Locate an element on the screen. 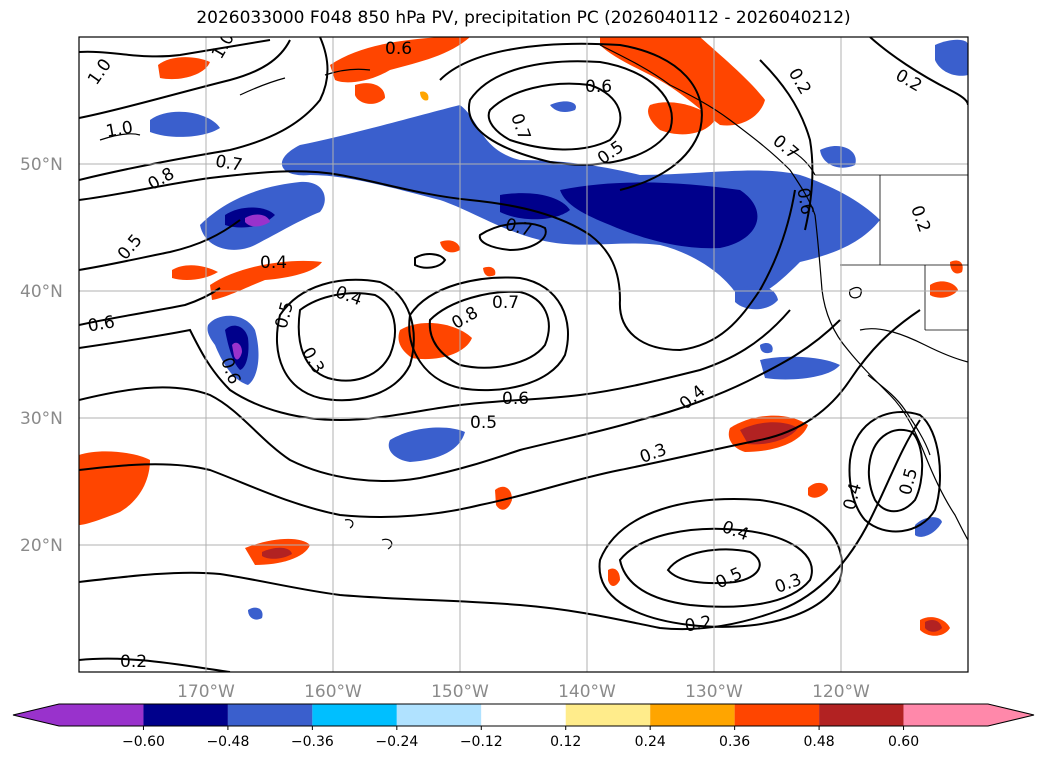  colorbar-outline is located at coordinates (523, 715).